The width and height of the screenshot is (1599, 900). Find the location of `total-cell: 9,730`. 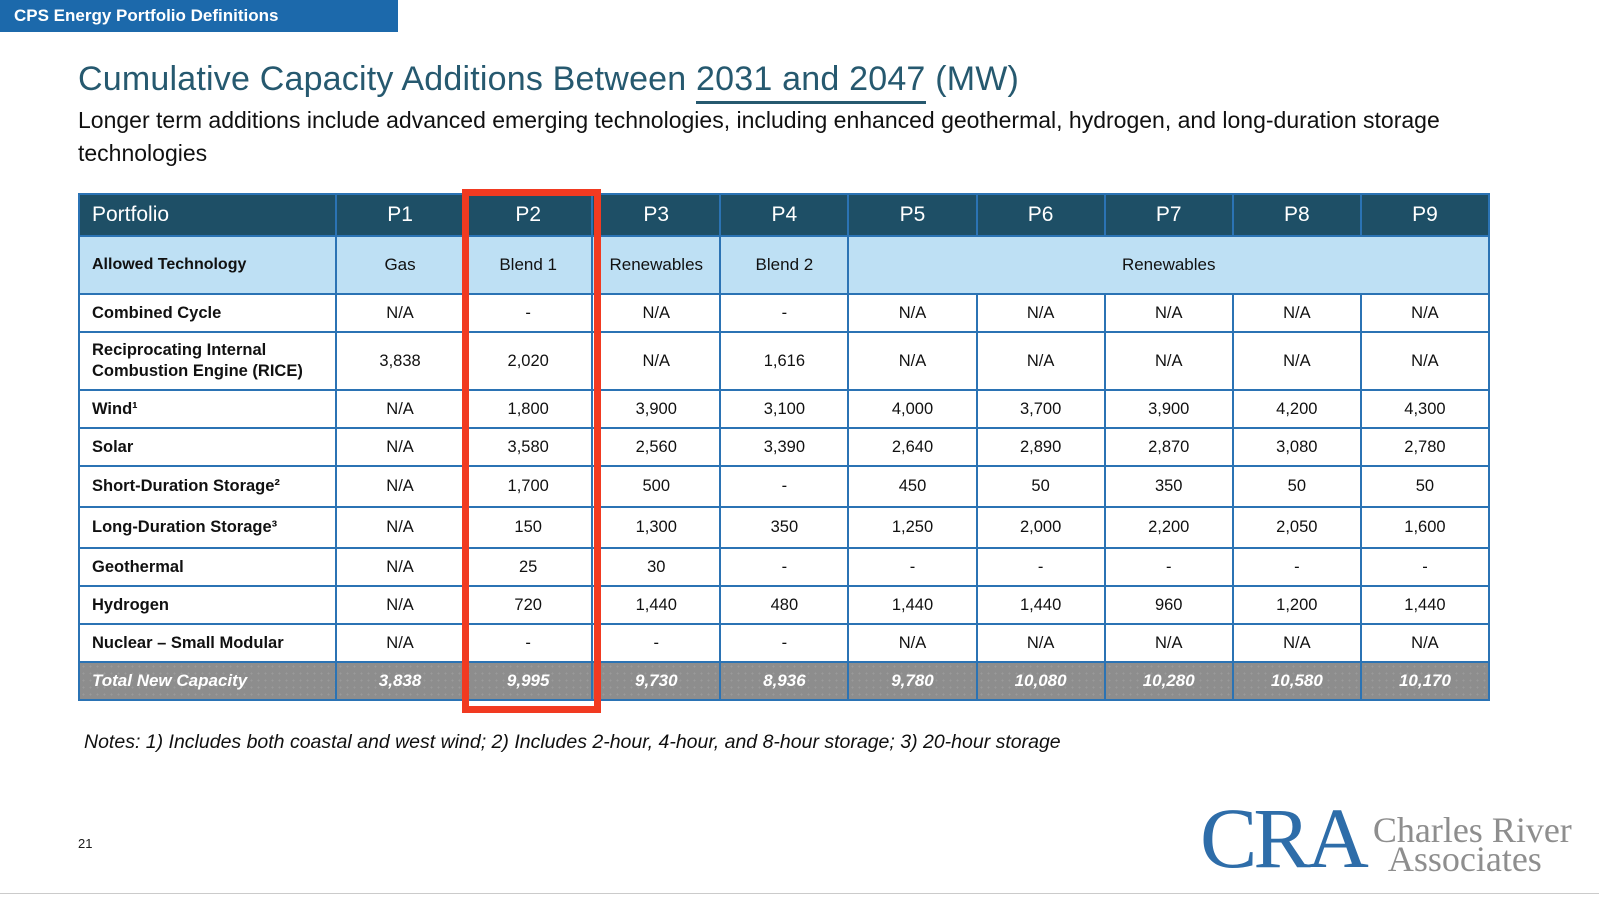

total-cell: 9,730 is located at coordinates (656, 681).